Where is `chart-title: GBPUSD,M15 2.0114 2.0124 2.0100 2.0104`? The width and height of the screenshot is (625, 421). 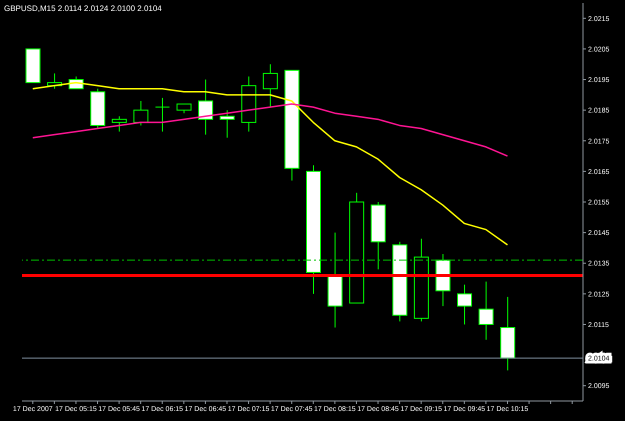
chart-title: GBPUSD,M15 2.0114 2.0124 2.0100 2.0104 is located at coordinates (83, 8).